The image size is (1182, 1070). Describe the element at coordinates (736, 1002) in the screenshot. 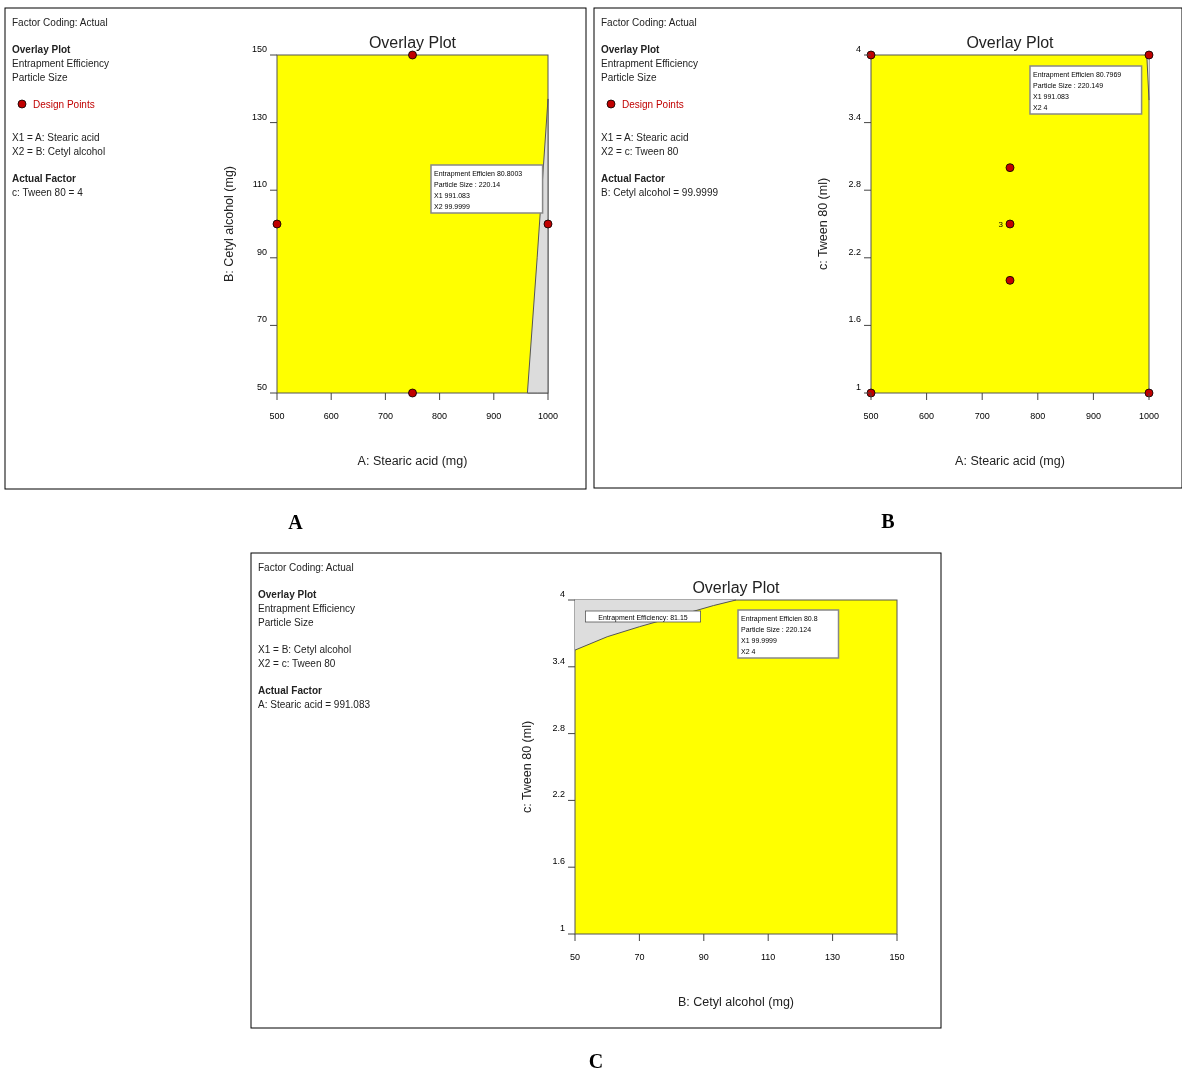

I see `x-axis-title: B: Cetyl alcohol (mg)` at that location.